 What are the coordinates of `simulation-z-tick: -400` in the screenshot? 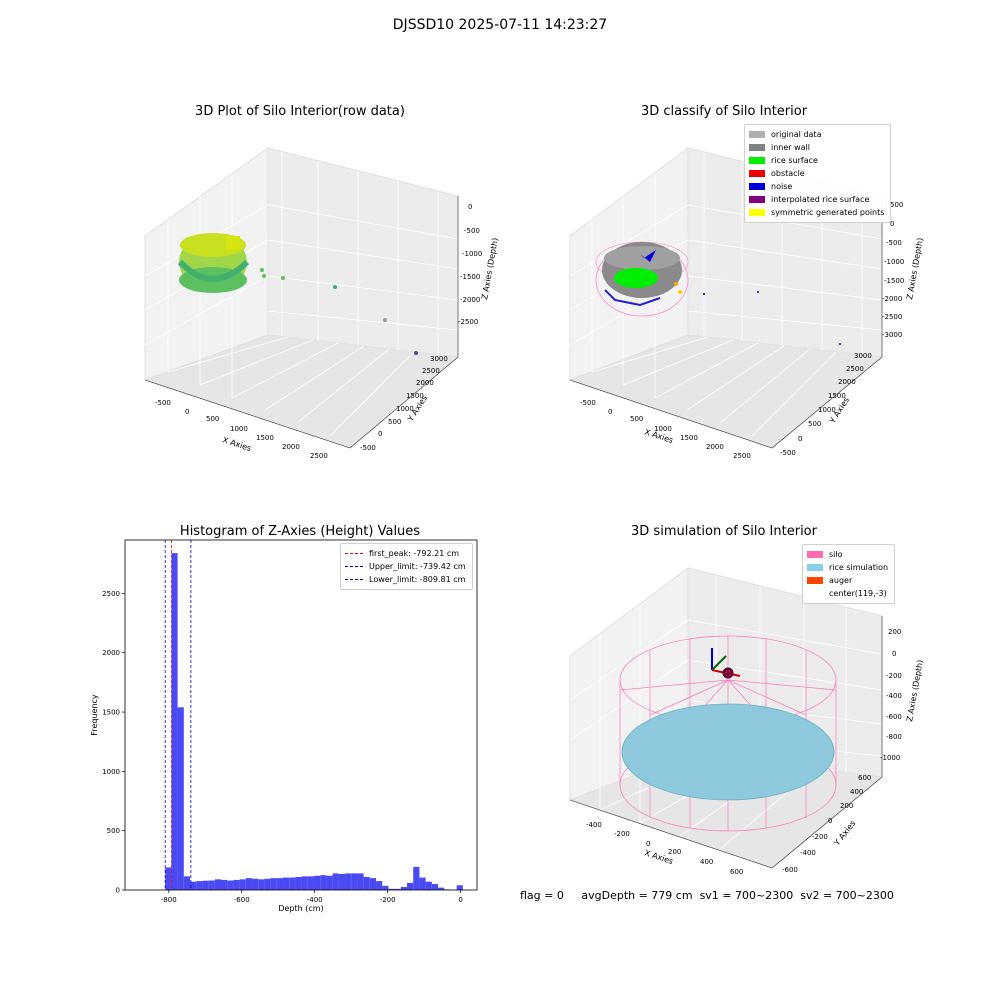 It's located at (894, 696).